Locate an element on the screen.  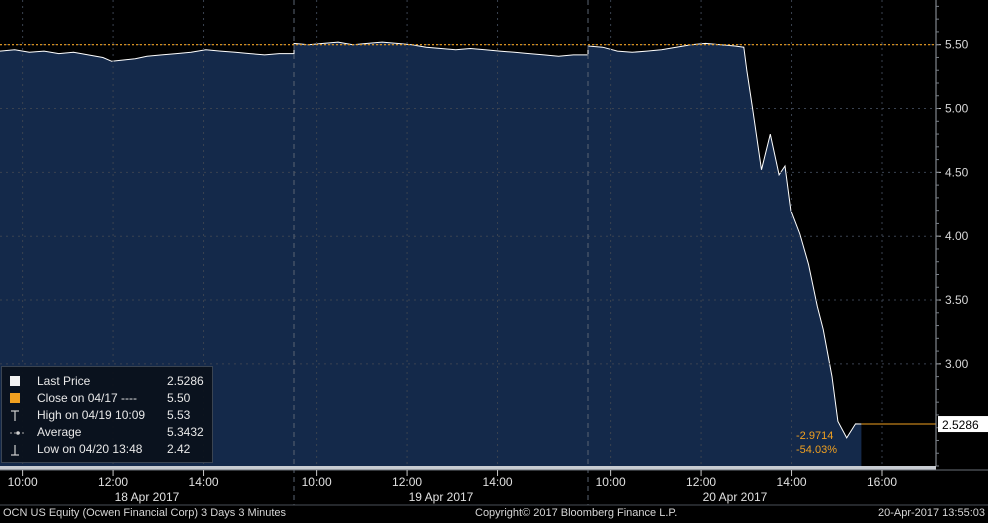
x-date-label: 18 Apr 2017 is located at coordinates (147, 497).